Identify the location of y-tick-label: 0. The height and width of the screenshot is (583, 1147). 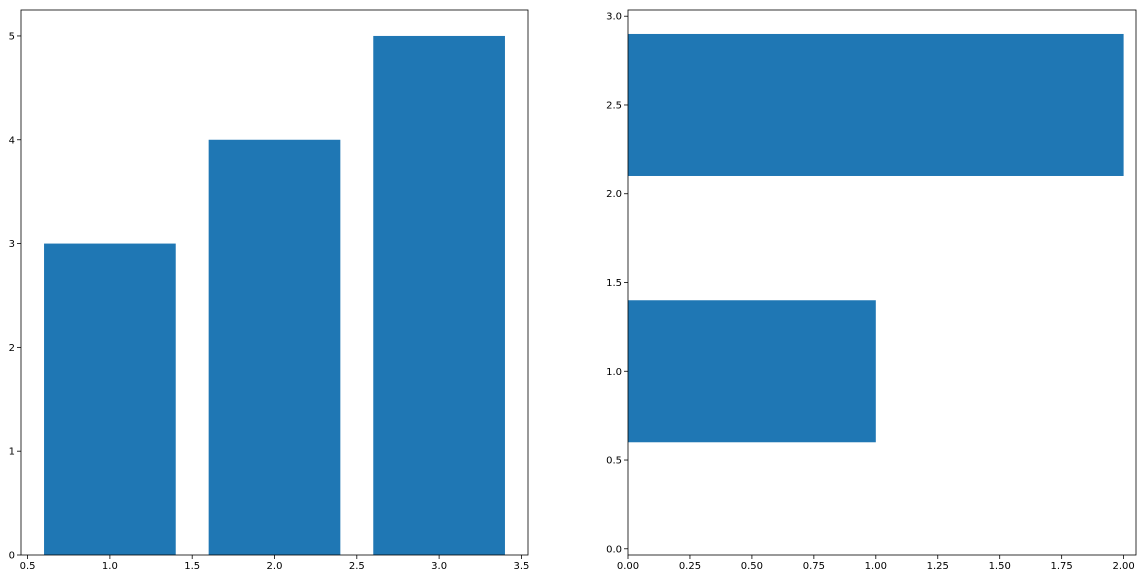
(12, 556).